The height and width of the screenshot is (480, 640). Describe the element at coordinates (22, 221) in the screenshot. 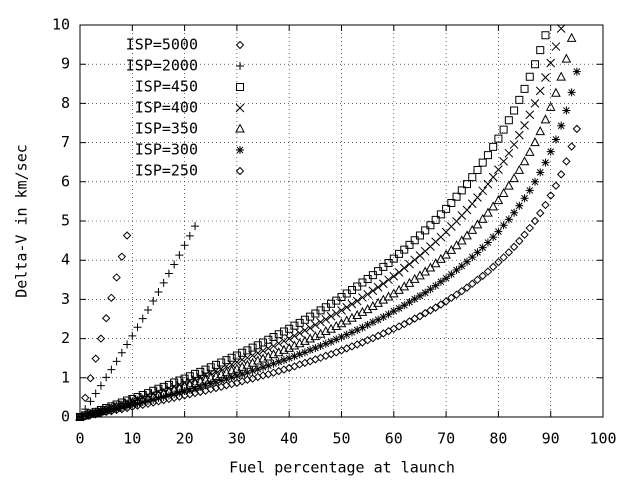

I see `y-axis-label: Delta-V in km/sec` at that location.